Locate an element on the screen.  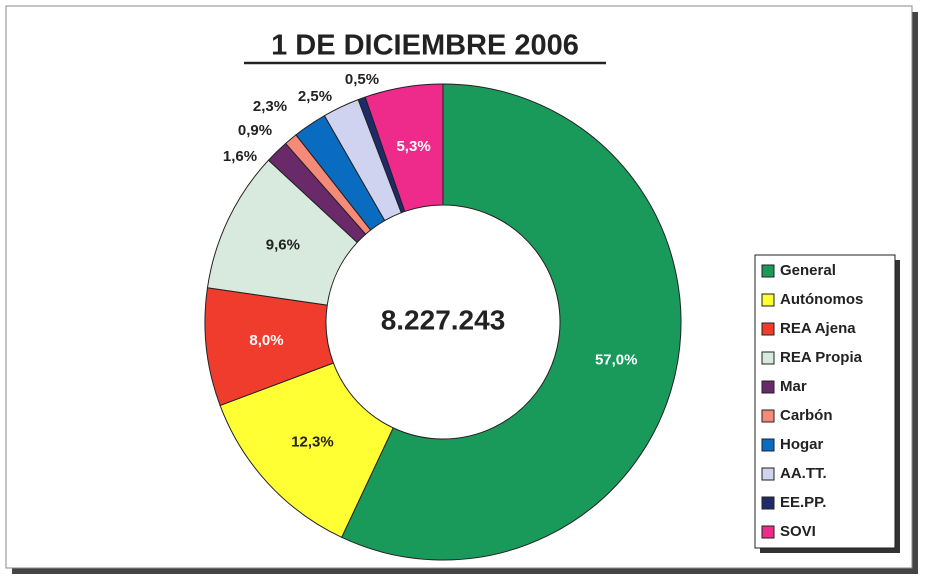
value-label: 2,5% is located at coordinates (315, 96).